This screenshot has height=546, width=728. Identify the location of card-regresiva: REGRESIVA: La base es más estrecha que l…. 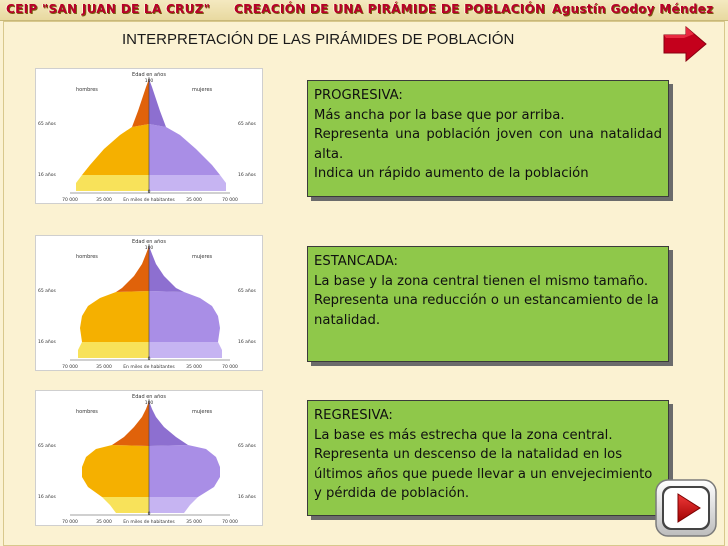
(488, 458).